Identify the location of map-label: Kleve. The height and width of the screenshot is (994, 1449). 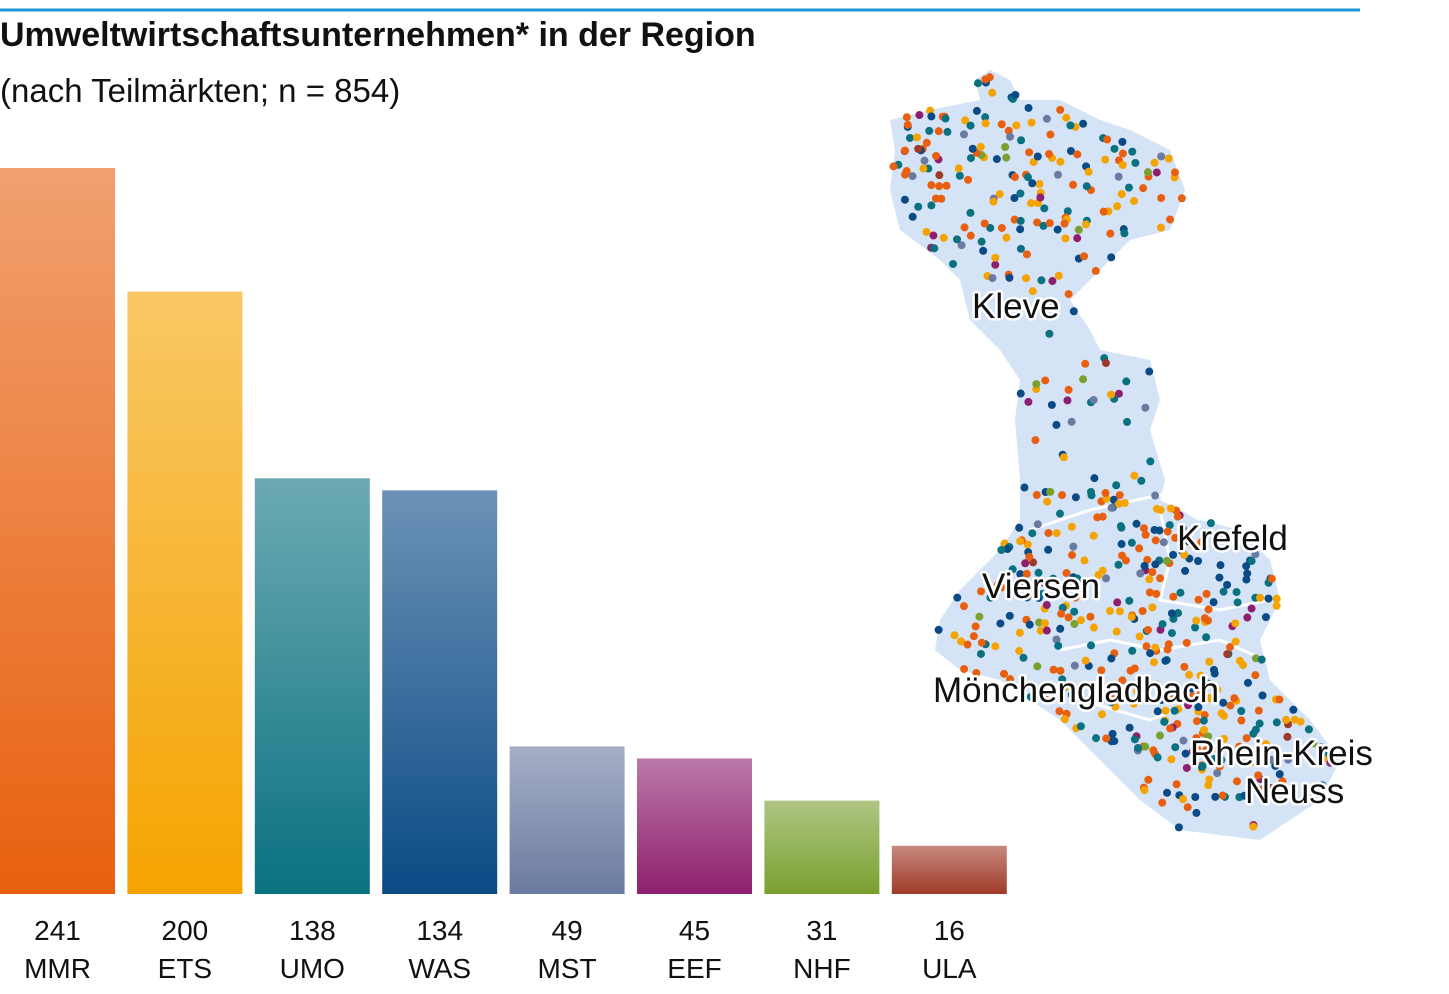
(1016, 306).